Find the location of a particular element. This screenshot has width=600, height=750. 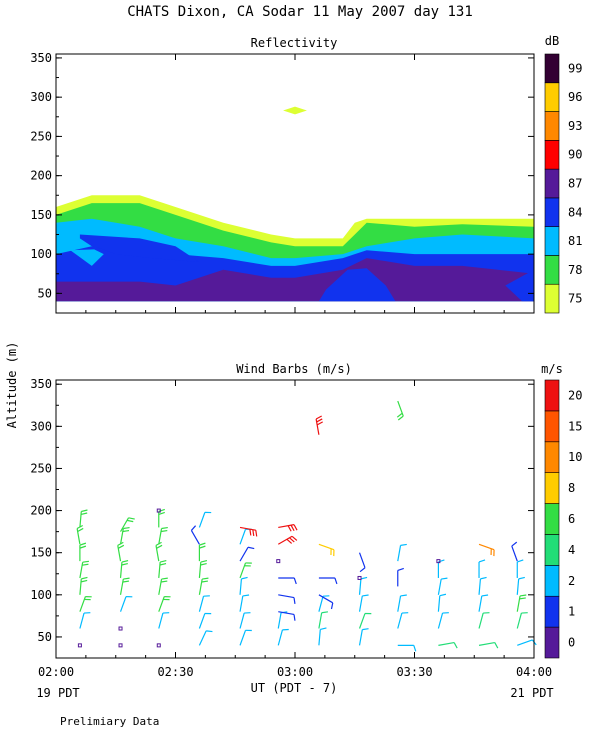

colorbar-label: 8 is located at coordinates (571, 488).